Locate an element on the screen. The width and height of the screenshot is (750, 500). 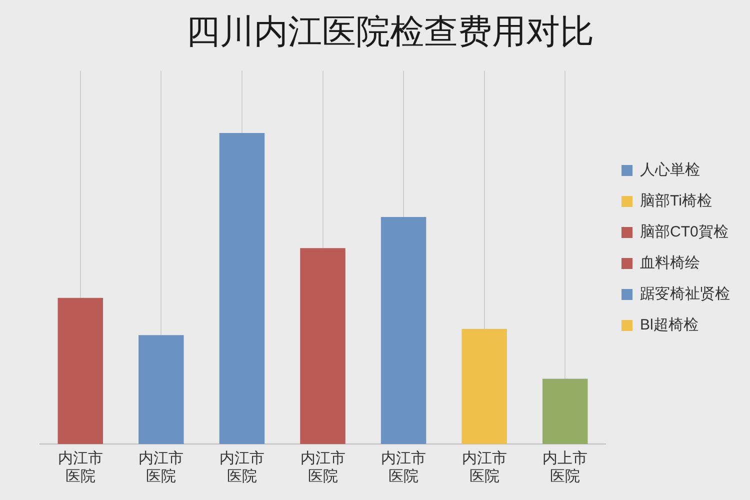
legend-label: Bl超椅检 is located at coordinates (669, 325).